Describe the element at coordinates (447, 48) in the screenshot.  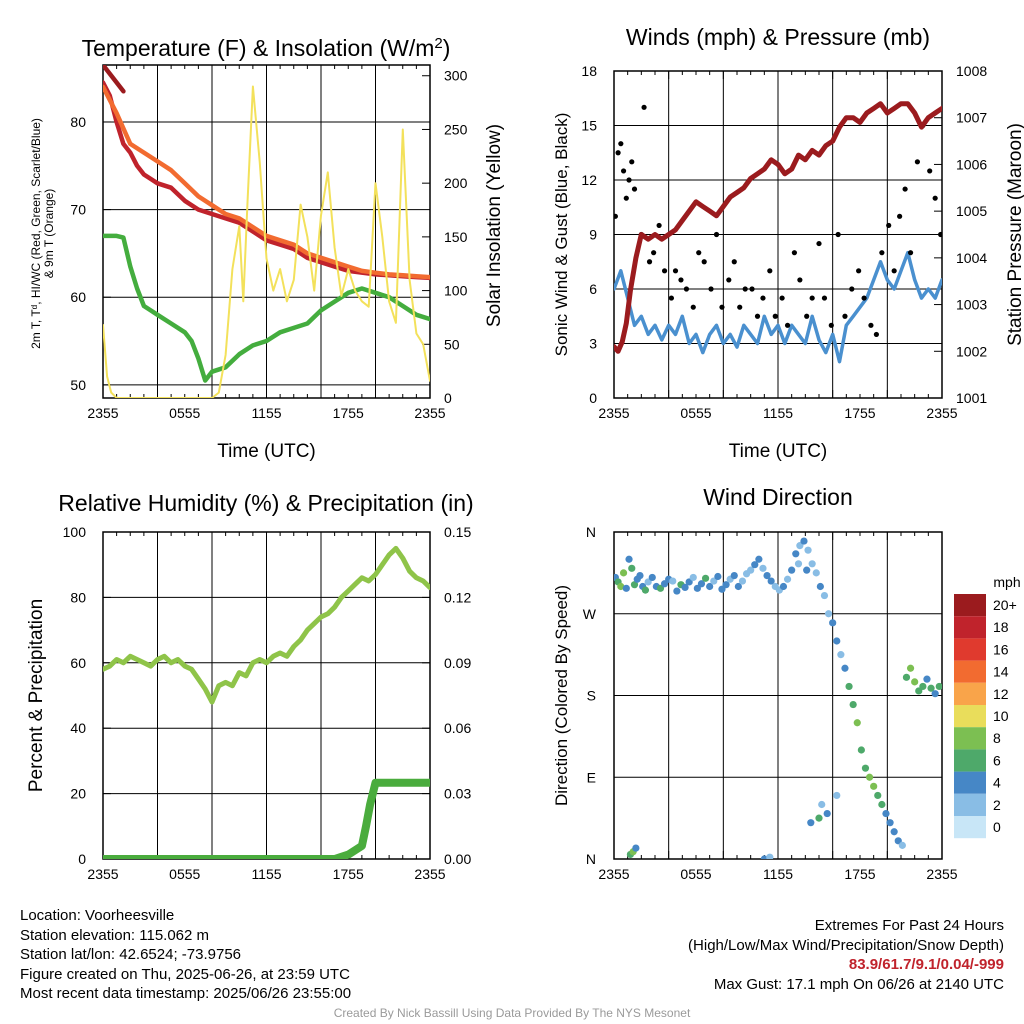
I see `title-suffix: )` at that location.